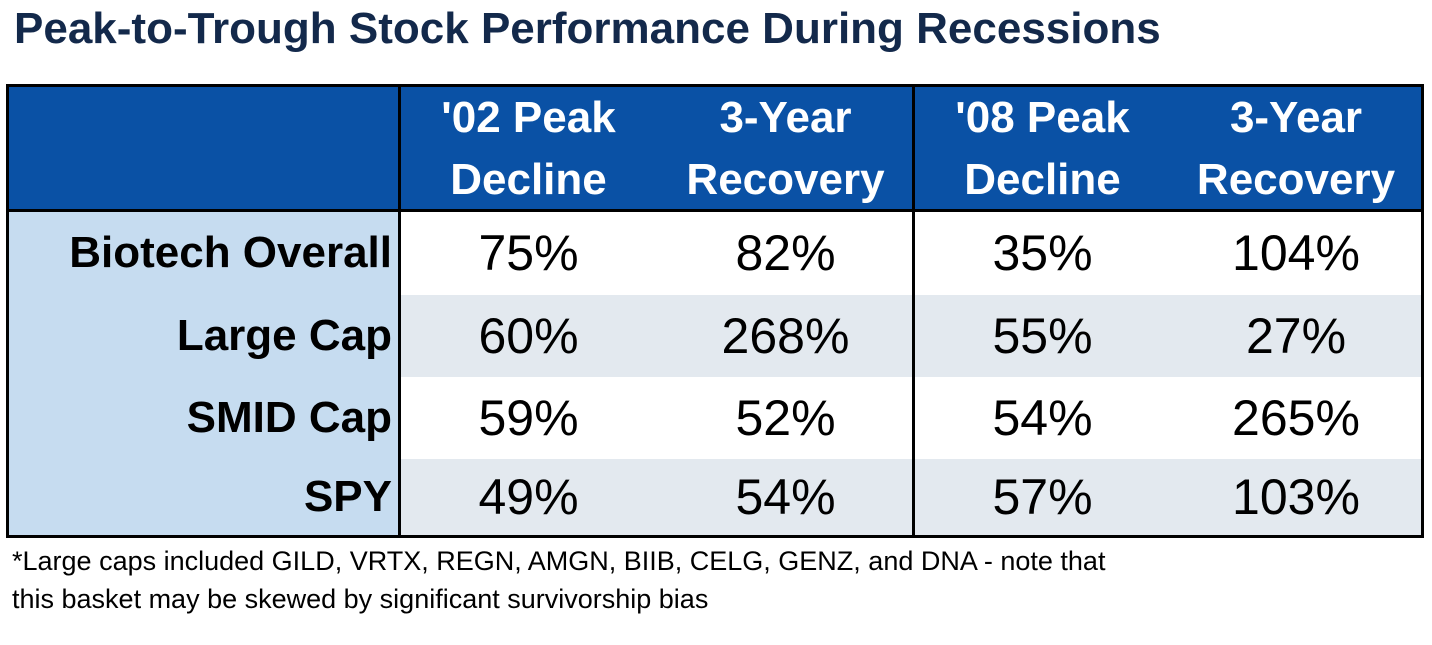 This screenshot has height=645, width=1432. Describe the element at coordinates (785, 117) in the screenshot. I see `header-02-recovery-line1: 3-Year` at that location.